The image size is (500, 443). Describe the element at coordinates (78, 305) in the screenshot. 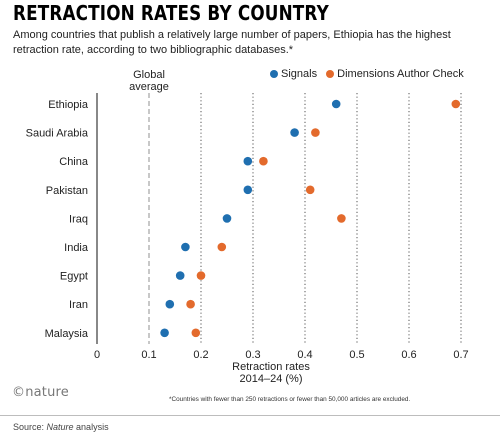

I see `category-label-iran: Iran` at that location.